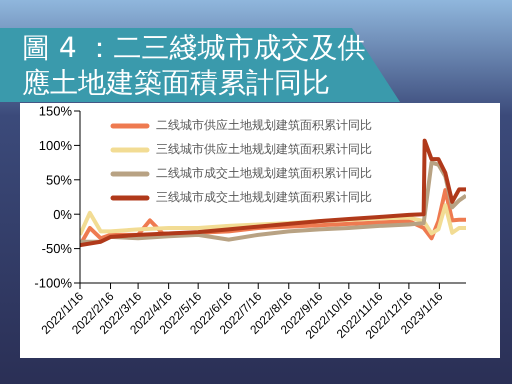  I want to click on legend-label: 三线城市供应土地规划建筑面积累计同比, so click(264, 149).